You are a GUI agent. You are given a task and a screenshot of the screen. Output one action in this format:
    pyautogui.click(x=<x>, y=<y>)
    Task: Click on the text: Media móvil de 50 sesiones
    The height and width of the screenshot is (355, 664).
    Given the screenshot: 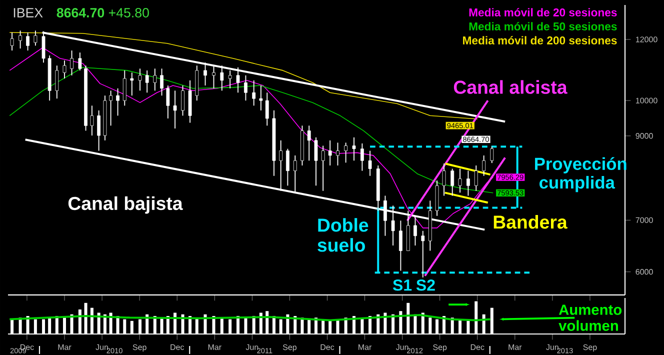 What is the action you would take?
    pyautogui.click(x=543, y=26)
    